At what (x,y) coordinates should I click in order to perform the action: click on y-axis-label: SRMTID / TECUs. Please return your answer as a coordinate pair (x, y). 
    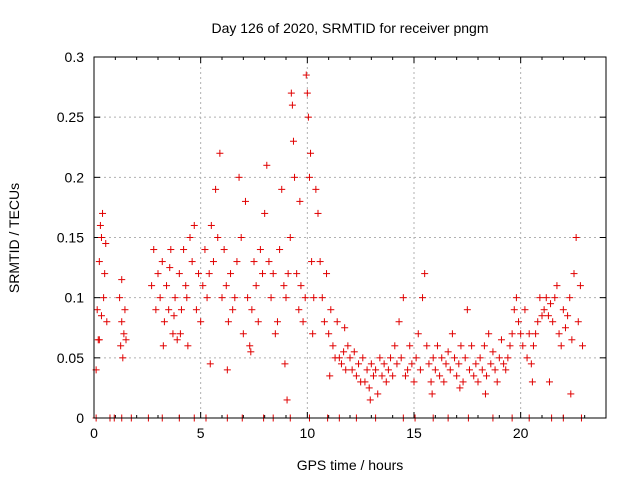
    Looking at the image, I should click on (14, 238).